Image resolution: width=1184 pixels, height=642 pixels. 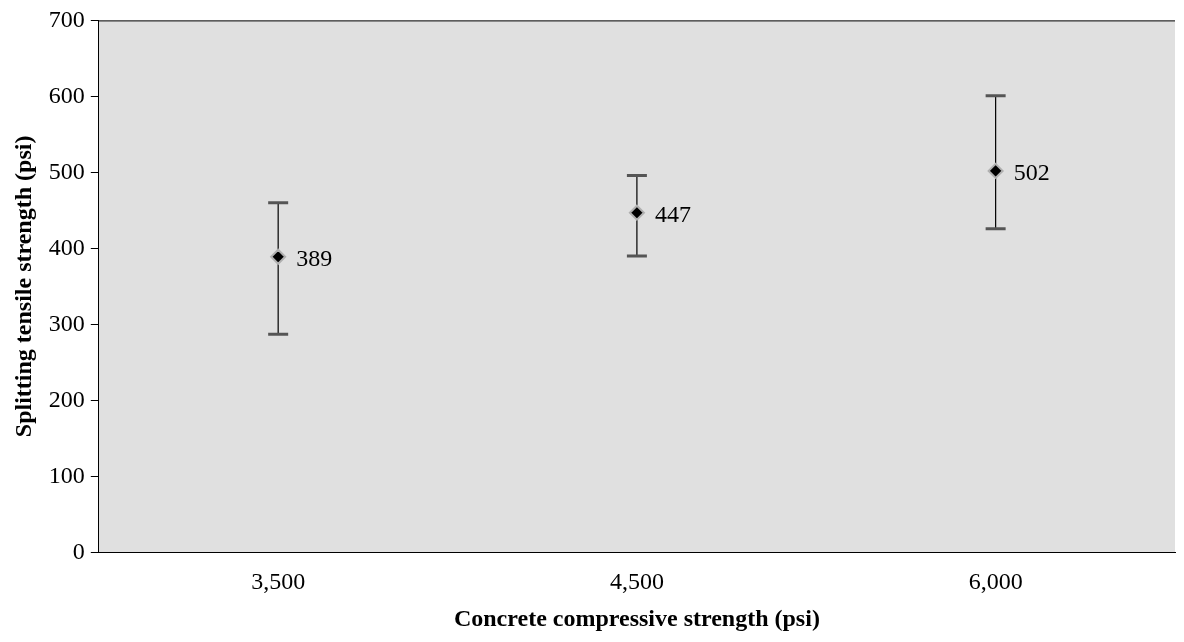 I want to click on x-tick-label: 3,500, so click(x=278, y=581).